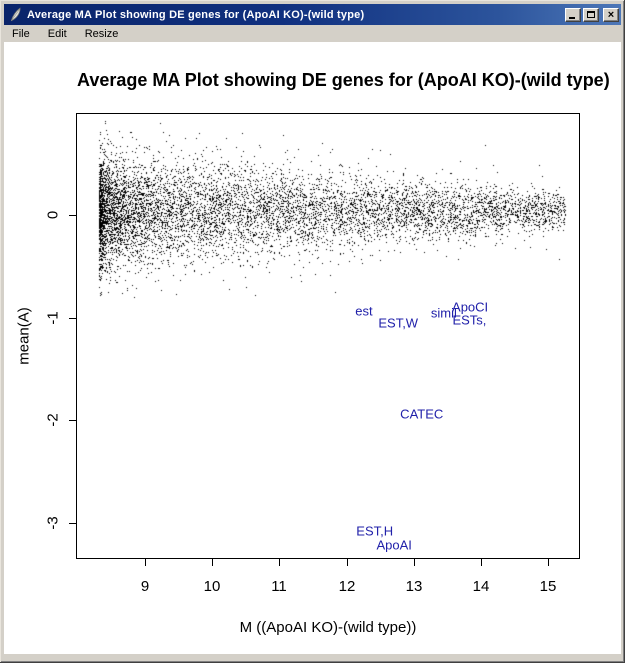  I want to click on de-gene-label: est, so click(364, 310).